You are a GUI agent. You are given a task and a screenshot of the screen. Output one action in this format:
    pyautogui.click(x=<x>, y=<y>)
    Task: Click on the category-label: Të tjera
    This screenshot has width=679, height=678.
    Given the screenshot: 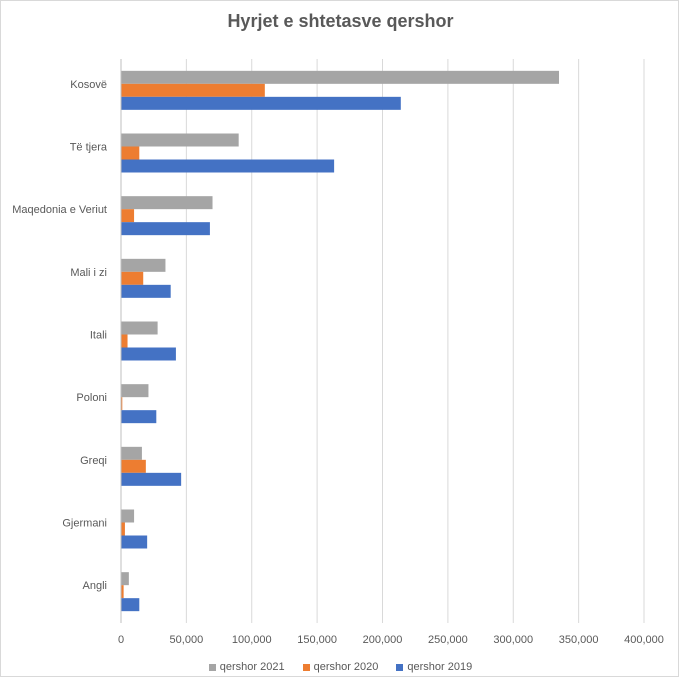 What is the action you would take?
    pyautogui.click(x=89, y=148)
    